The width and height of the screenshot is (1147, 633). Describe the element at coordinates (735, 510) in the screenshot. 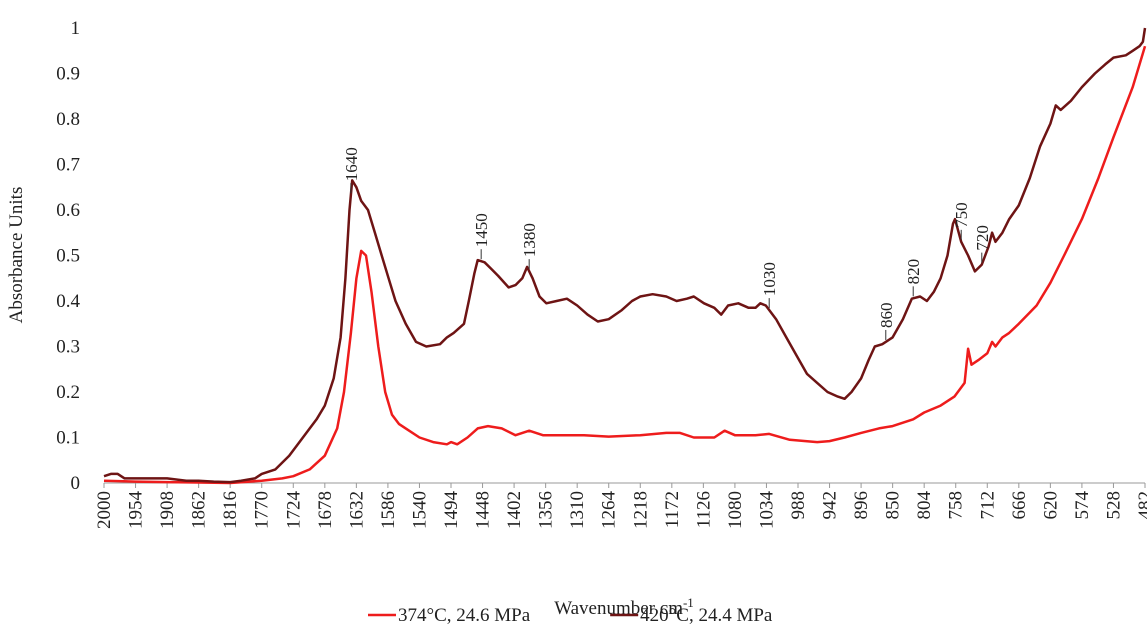

I see `x-tick-label: 1080` at that location.